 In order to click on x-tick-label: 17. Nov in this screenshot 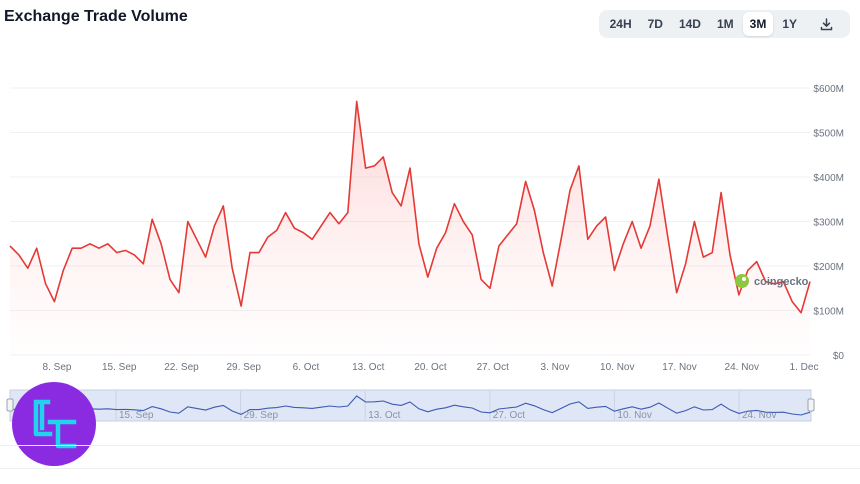, I will do `click(679, 367)`.